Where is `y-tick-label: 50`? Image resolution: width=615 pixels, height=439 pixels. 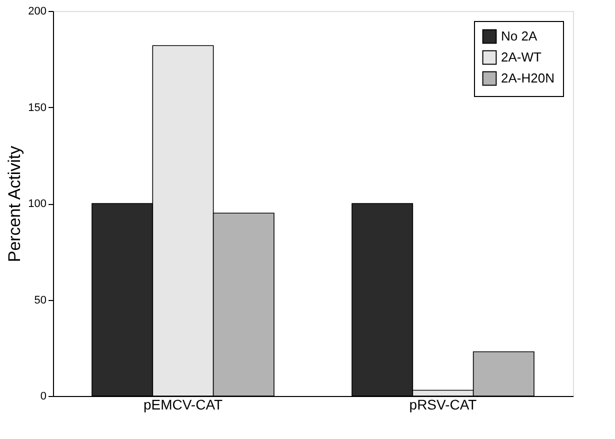 y-tick-label: 50 is located at coordinates (40, 300).